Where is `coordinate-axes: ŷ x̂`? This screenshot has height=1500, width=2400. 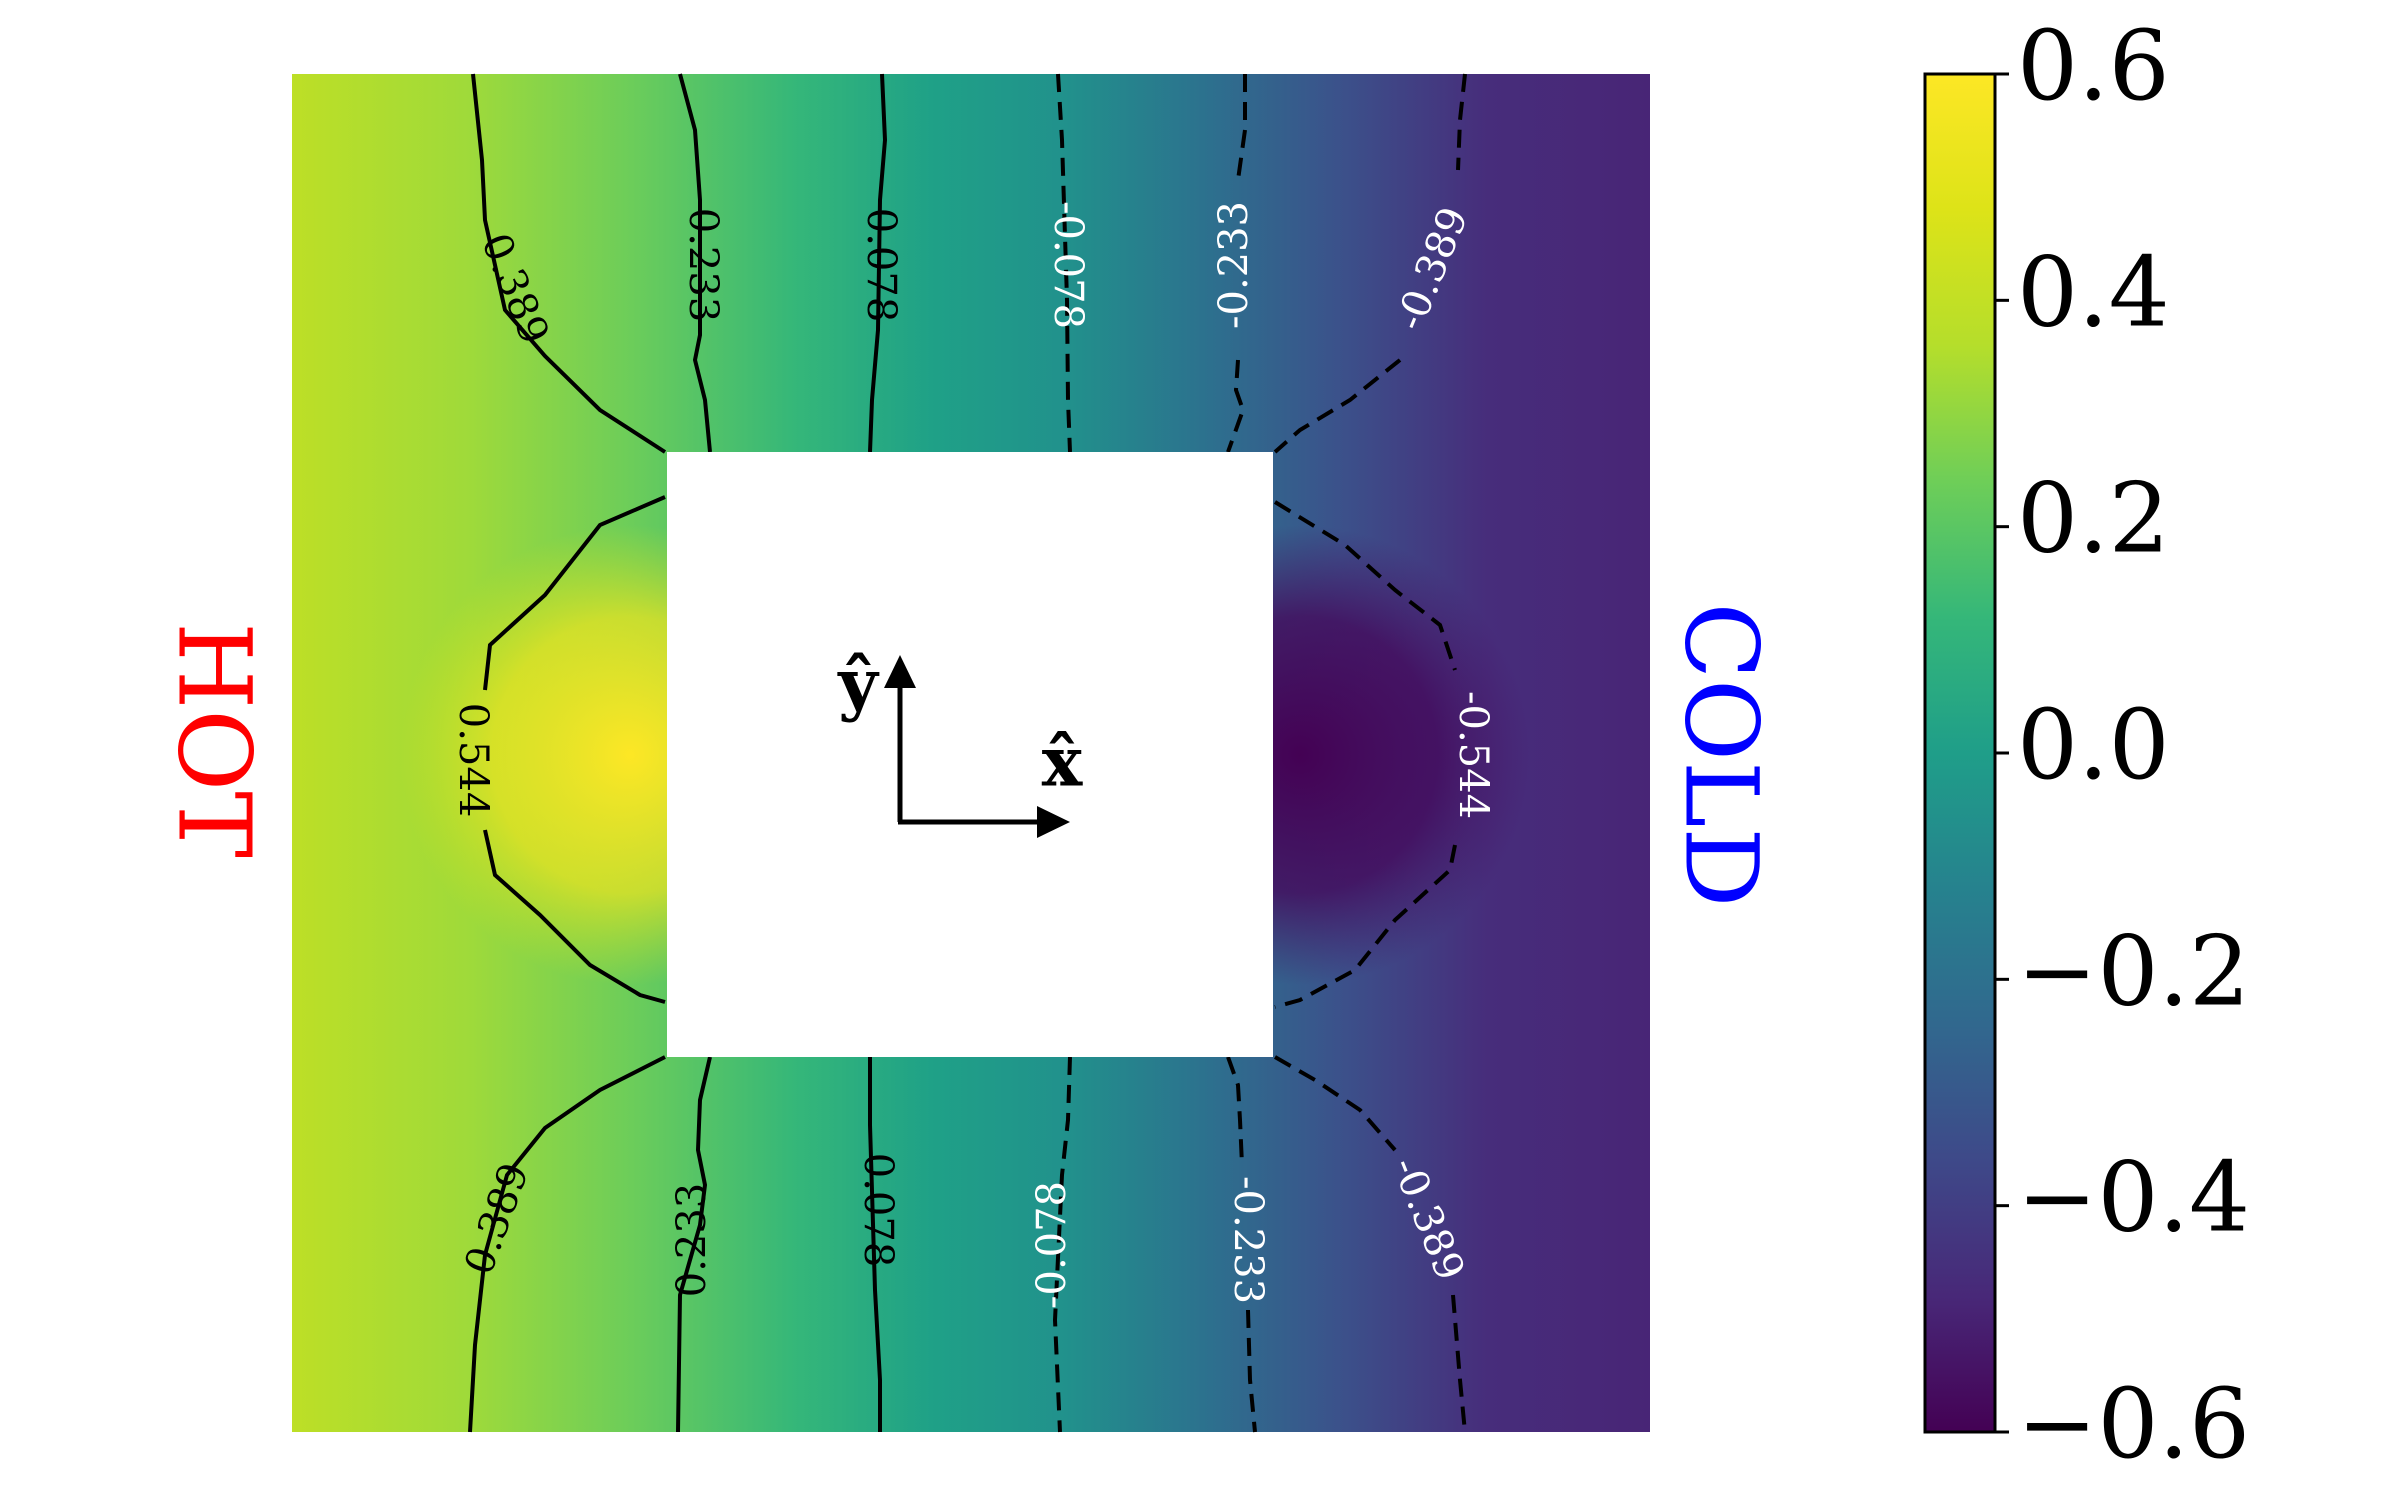
coordinate-axes: ŷ x̂ is located at coordinates (960, 741).